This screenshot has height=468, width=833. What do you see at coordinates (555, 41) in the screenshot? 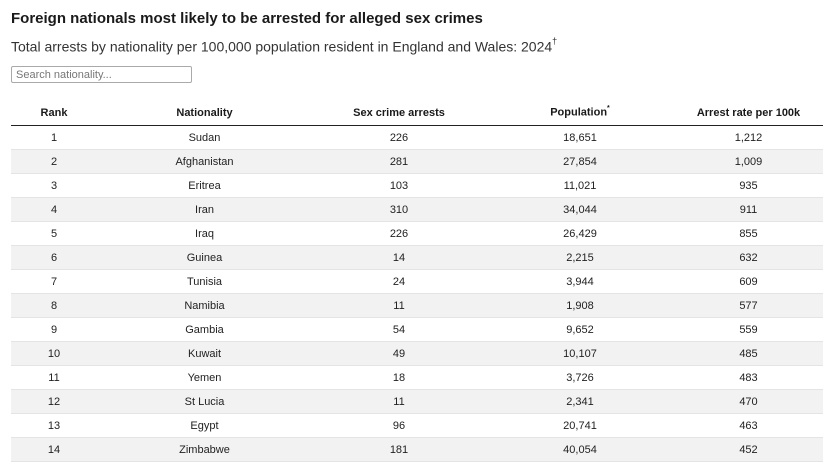
I see `subtitle-footnote-mark: †` at bounding box center [555, 41].